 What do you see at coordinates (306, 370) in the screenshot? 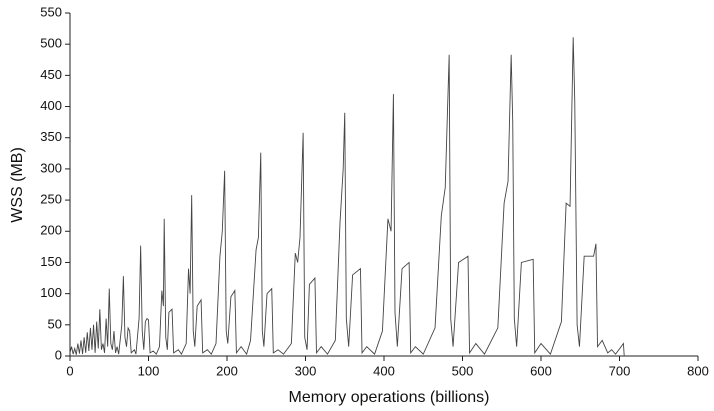
I see `x-tick-label: 300` at bounding box center [306, 370].